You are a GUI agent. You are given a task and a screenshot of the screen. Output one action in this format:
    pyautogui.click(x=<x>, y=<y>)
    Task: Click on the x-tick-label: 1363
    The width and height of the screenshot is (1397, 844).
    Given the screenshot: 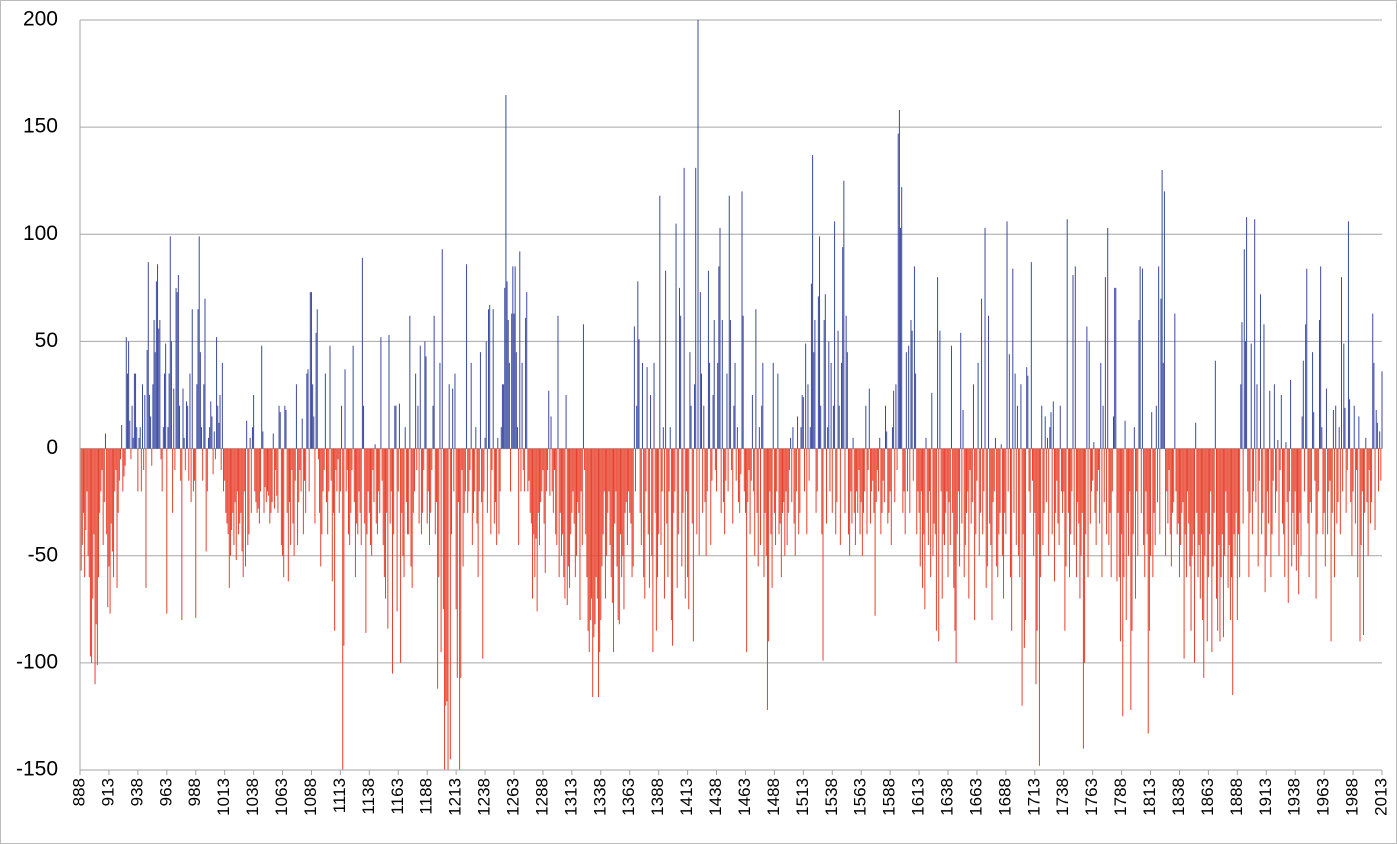 What is the action you would take?
    pyautogui.click(x=628, y=797)
    